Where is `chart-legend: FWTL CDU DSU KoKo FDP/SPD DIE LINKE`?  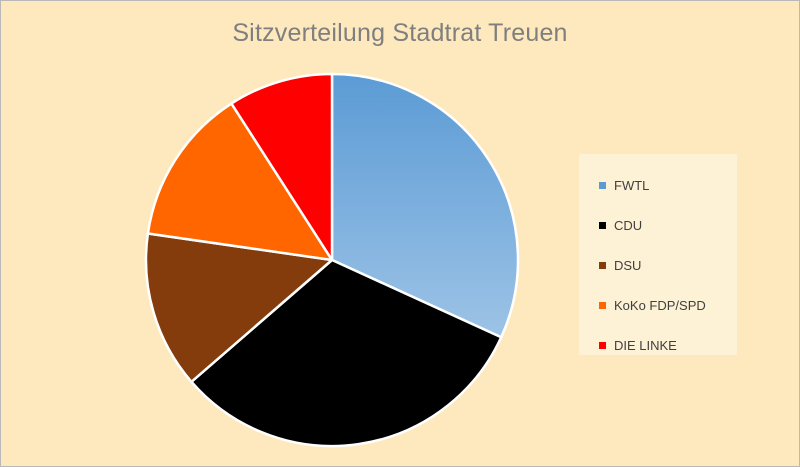 chart-legend: FWTL CDU DSU KoKo FDP/SPD DIE LINKE is located at coordinates (658, 254).